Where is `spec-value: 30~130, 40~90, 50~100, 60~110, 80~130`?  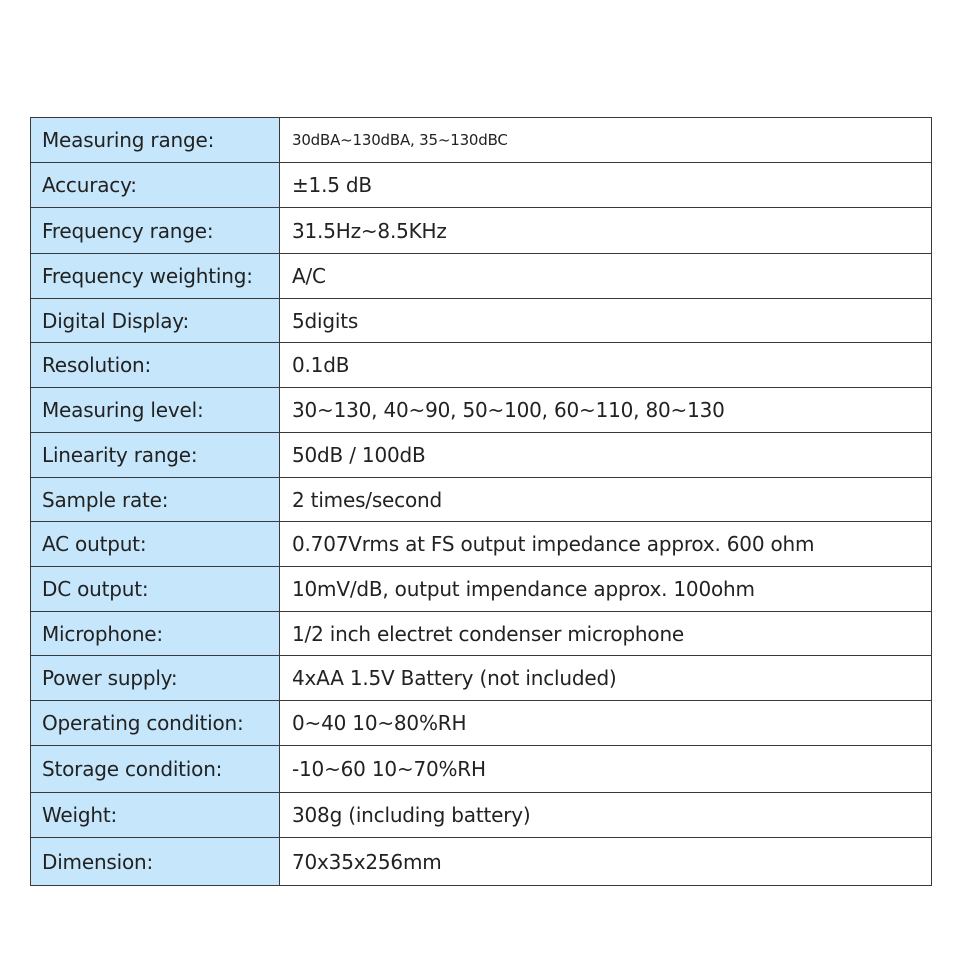
spec-value: 30~130, 40~90, 50~100, 60~110, 80~130 is located at coordinates (605, 410).